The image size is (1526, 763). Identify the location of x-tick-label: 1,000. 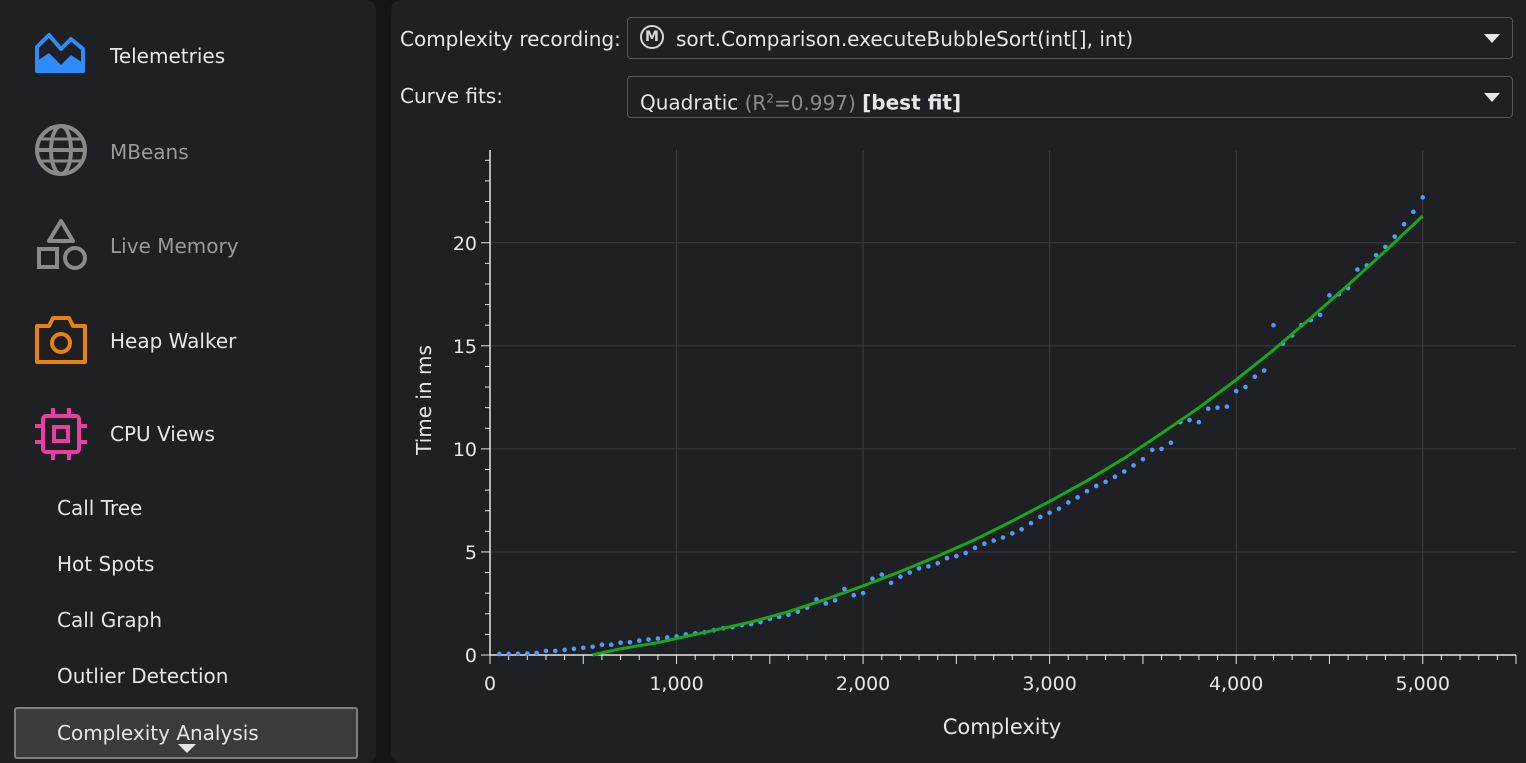
(676, 684).